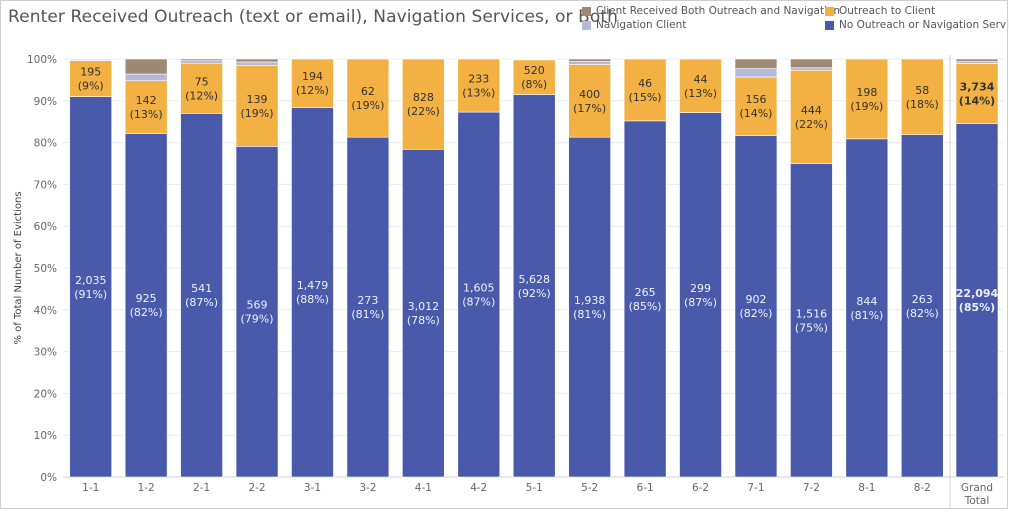 Image resolution: width=1009 pixels, height=516 pixels. I want to click on data-label-outreach: 198, so click(866, 92).